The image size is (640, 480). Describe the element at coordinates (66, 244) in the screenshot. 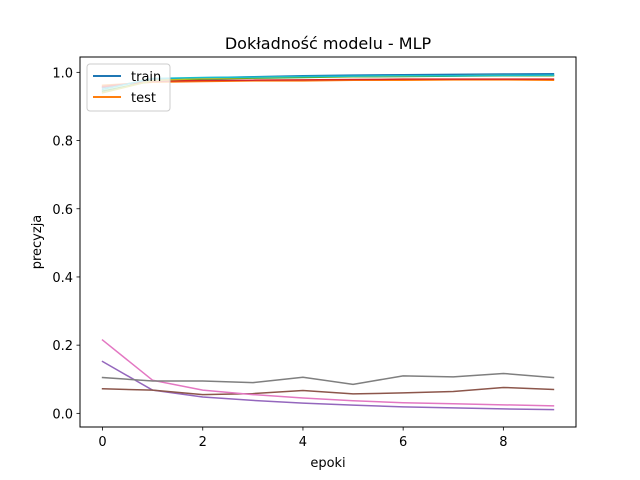

I see `y-axis: 0.0 0.2 0.4 0.6 0.8 1.0` at that location.